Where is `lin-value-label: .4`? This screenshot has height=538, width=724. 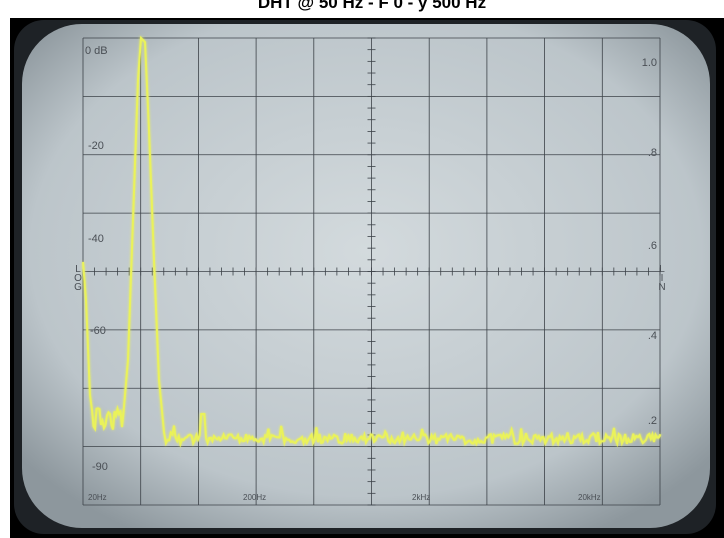
lin-value-label: .4 is located at coordinates (652, 336).